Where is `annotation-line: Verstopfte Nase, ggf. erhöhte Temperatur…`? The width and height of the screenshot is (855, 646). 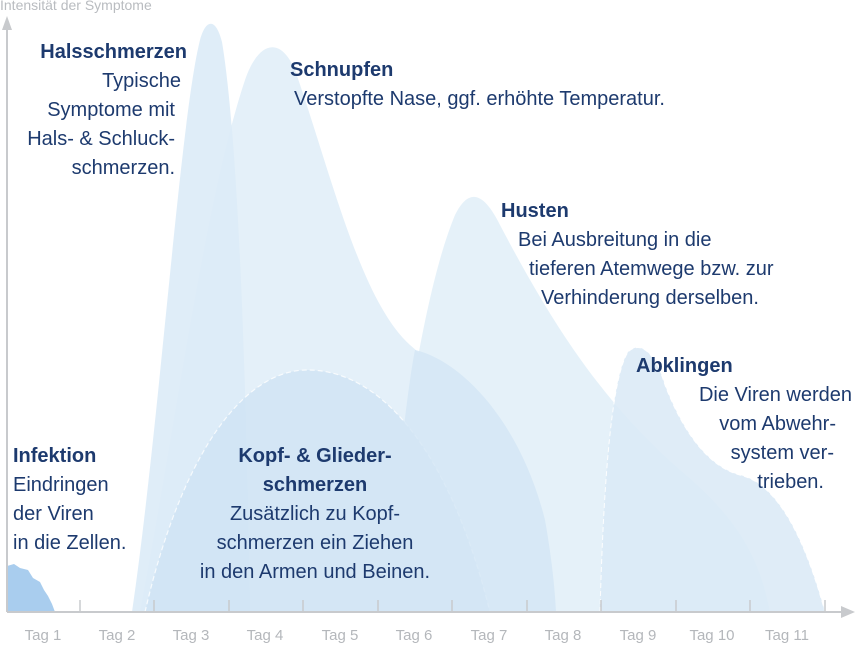 annotation-line: Verstopfte Nase, ggf. erhöhte Temperatur… is located at coordinates (479, 99).